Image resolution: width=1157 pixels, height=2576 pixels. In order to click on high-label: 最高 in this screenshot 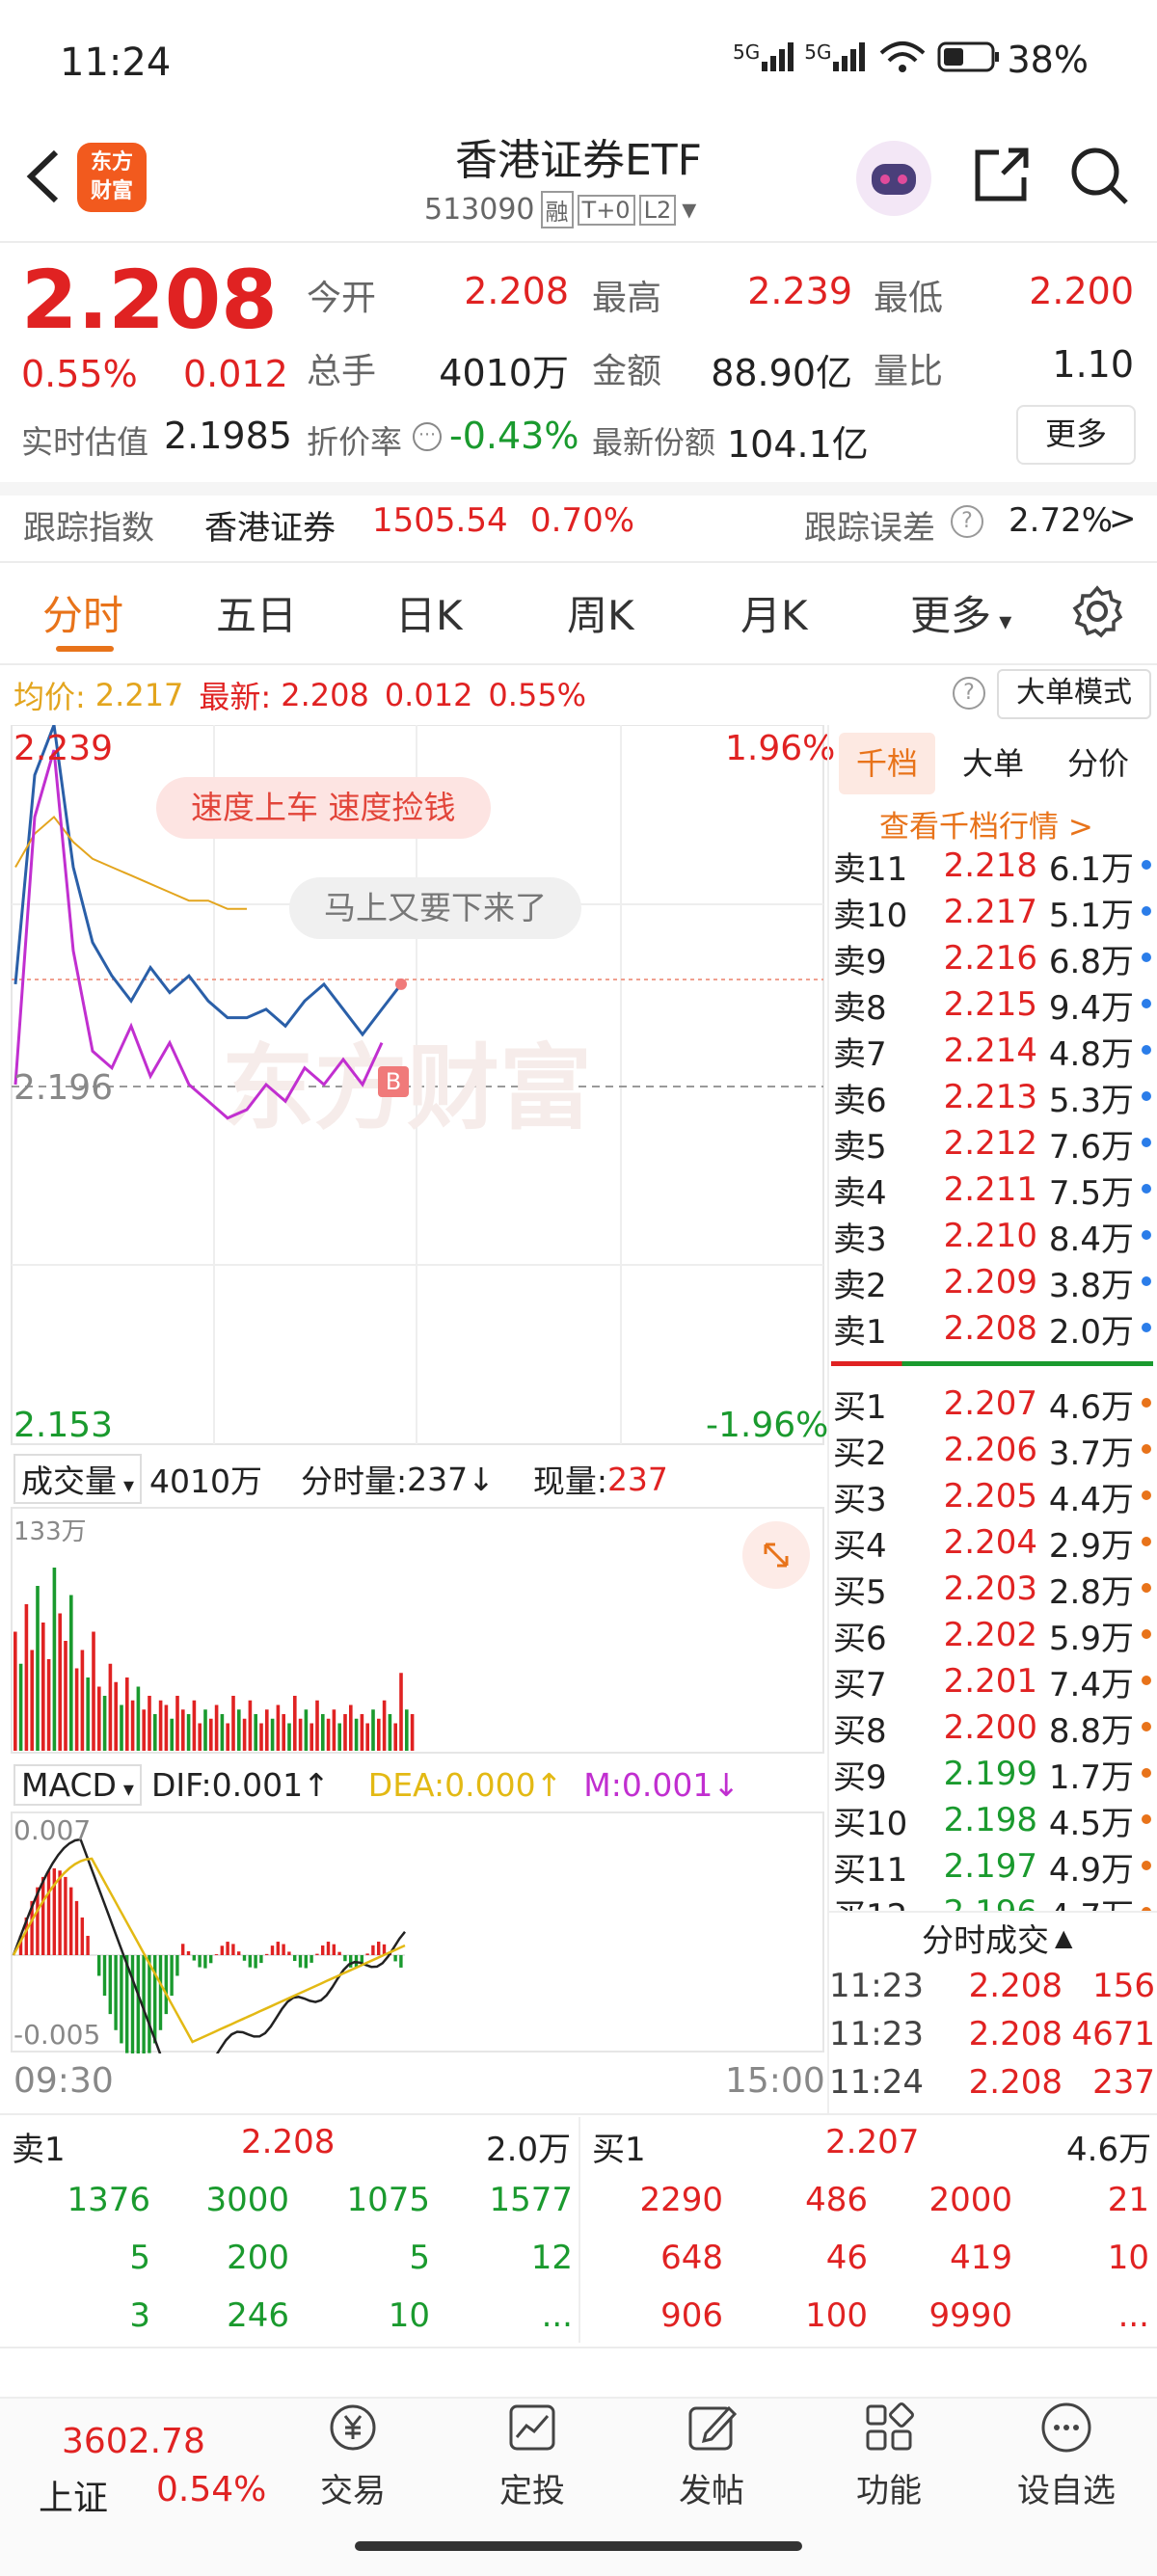, I will do `click(627, 299)`.